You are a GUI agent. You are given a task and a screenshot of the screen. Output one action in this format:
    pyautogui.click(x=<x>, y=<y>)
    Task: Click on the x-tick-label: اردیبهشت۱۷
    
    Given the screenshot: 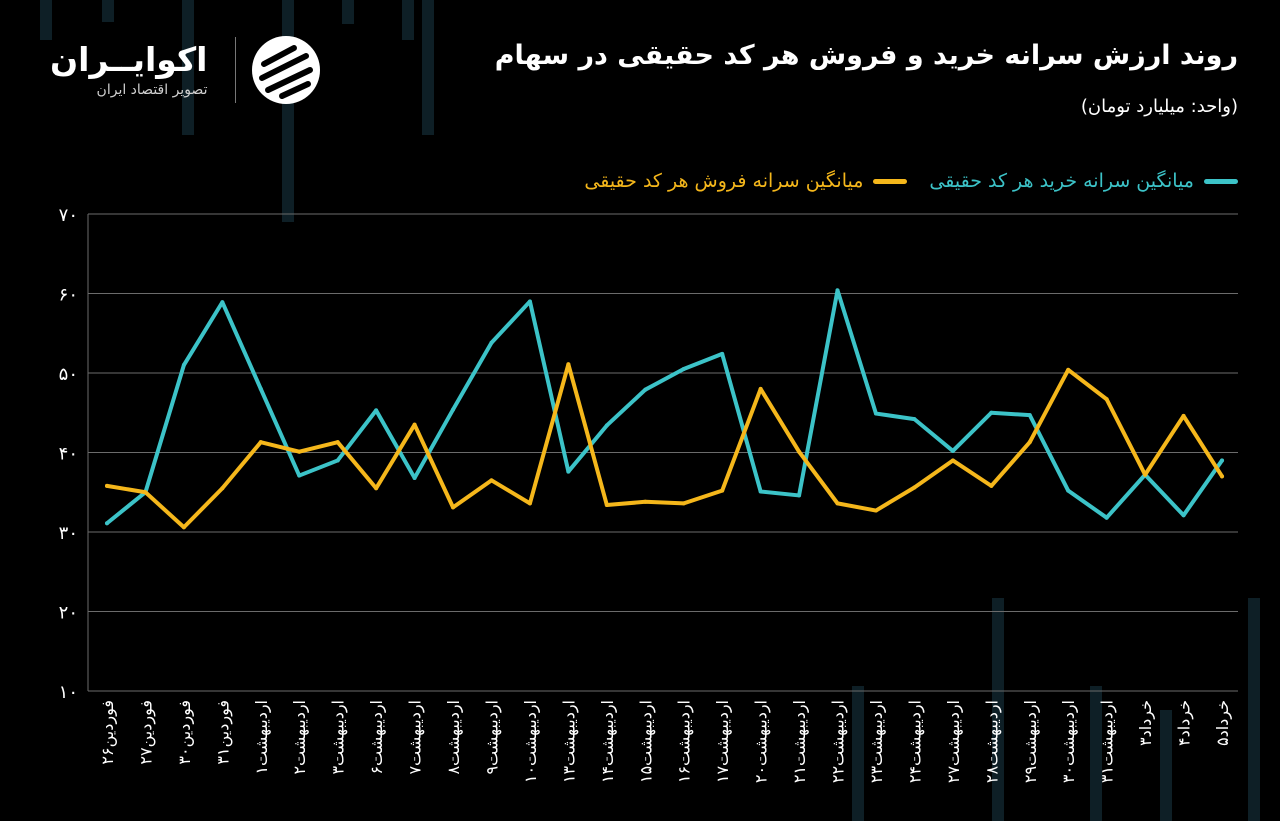 What is the action you would take?
    pyautogui.click(x=723, y=741)
    